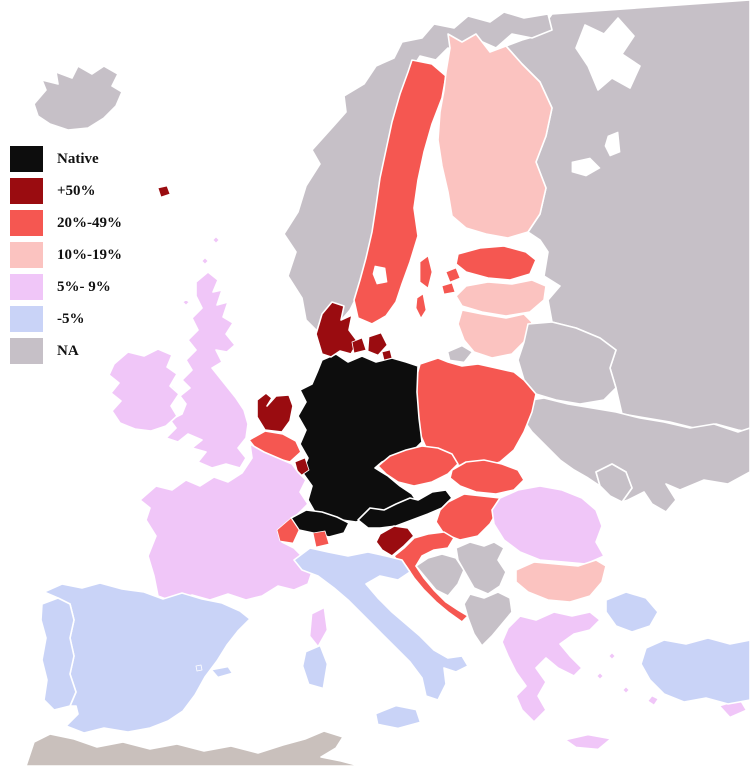  Describe the element at coordinates (381, 624) in the screenshot. I see `region-italy` at that location.